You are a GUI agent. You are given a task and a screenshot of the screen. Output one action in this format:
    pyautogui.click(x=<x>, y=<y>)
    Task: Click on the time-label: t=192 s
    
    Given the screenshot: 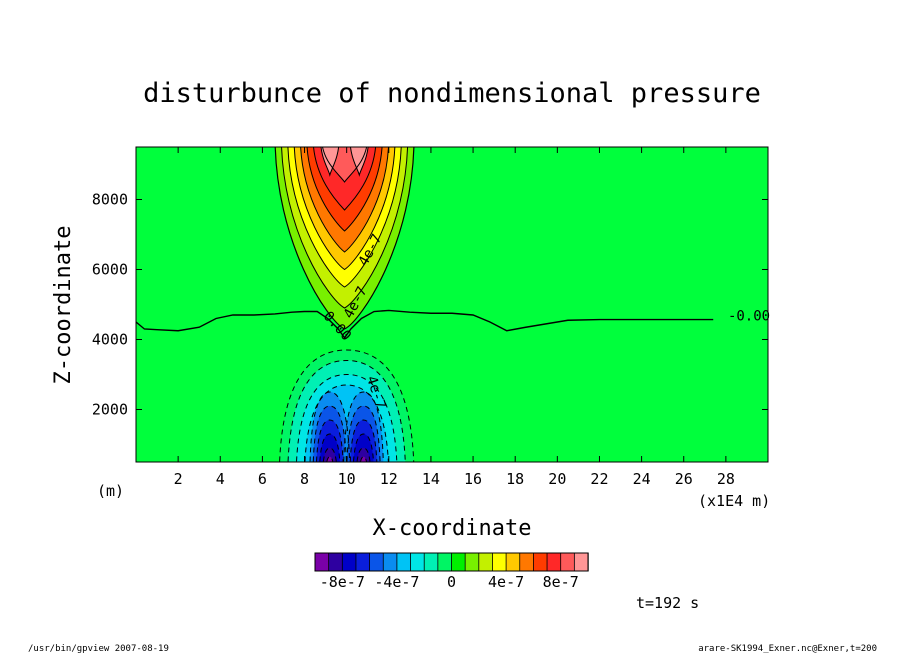 What is the action you would take?
    pyautogui.click(x=667, y=603)
    